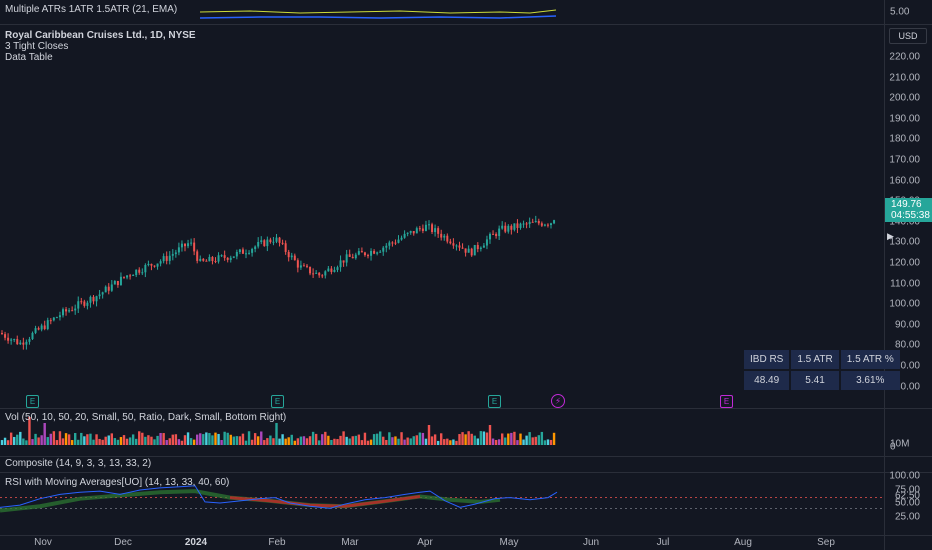  Describe the element at coordinates (890, 236) in the screenshot. I see `scroll-right-icon: ▶` at that location.